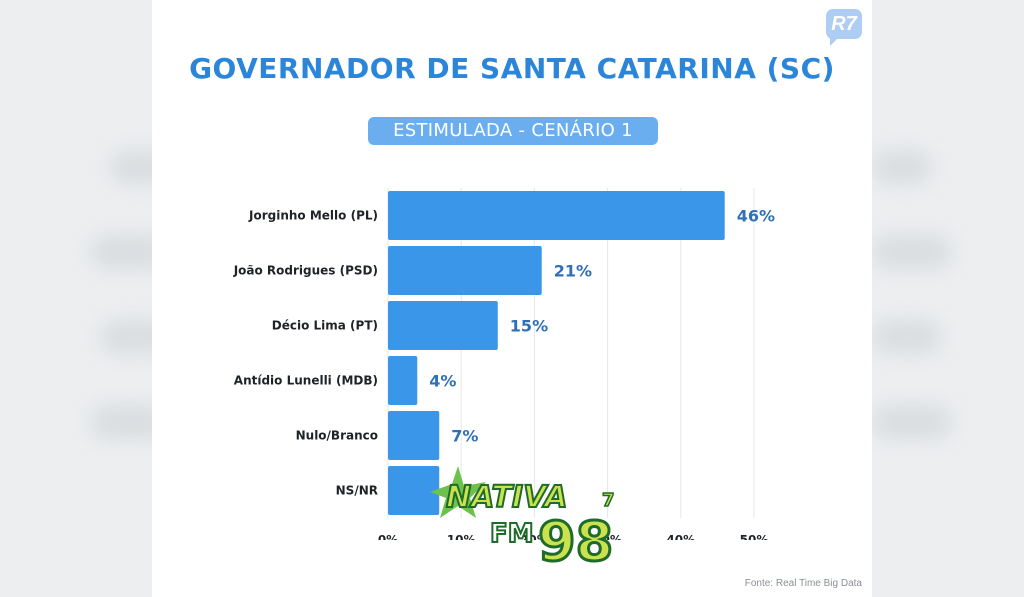 This screenshot has height=597, width=1024. Describe the element at coordinates (464, 436) in the screenshot. I see `bar-value-label: 7%` at that location.